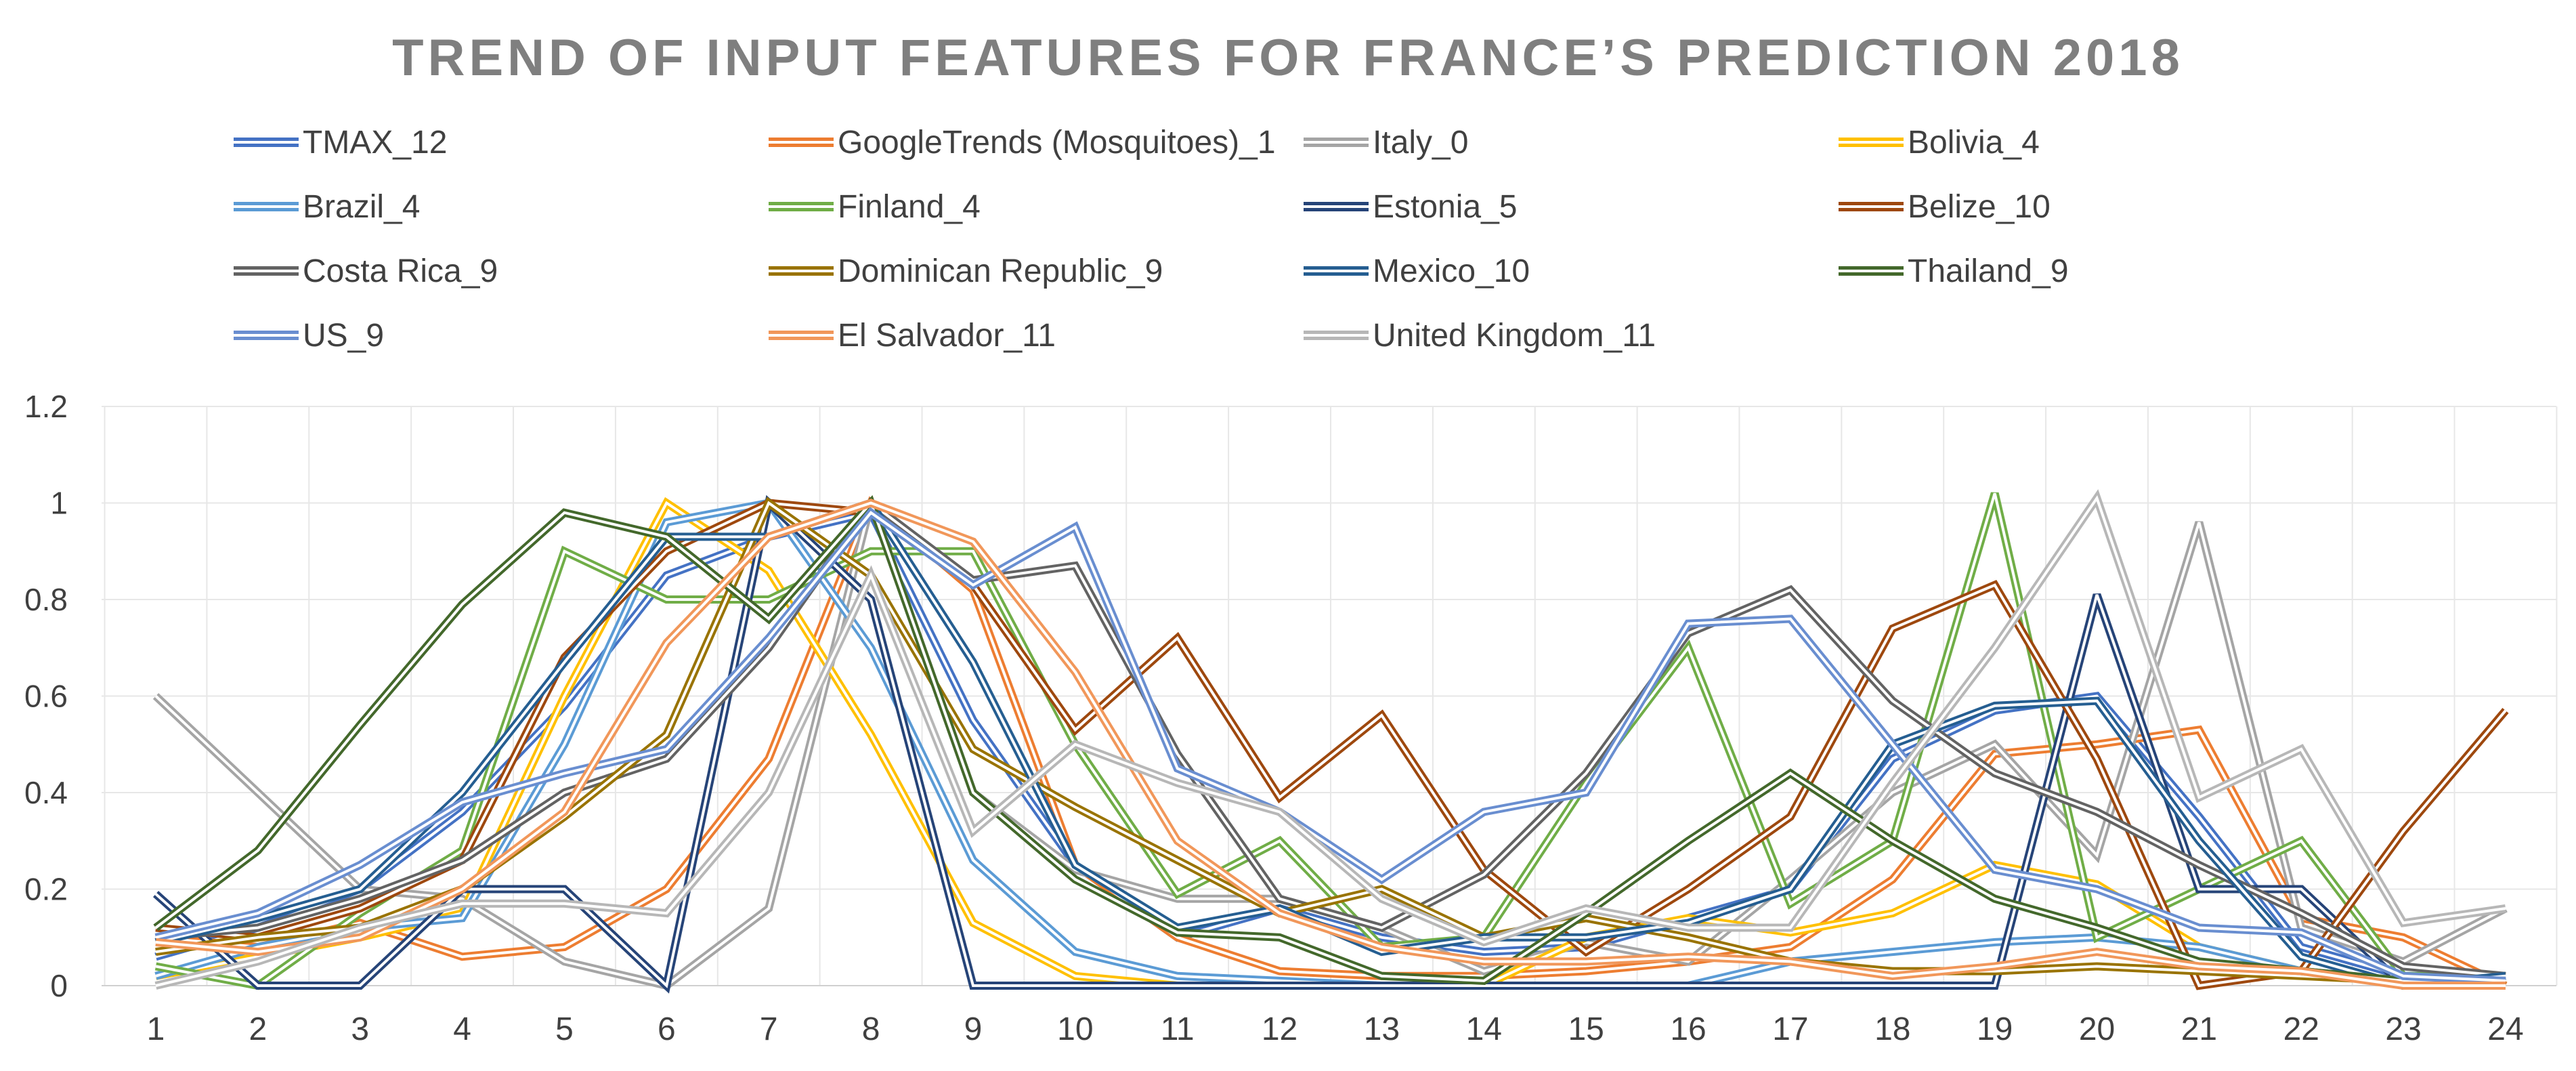 Image resolution: width=2576 pixels, height=1071 pixels. Describe the element at coordinates (1445, 206) in the screenshot. I see `legend-label: Estonia_5` at that location.